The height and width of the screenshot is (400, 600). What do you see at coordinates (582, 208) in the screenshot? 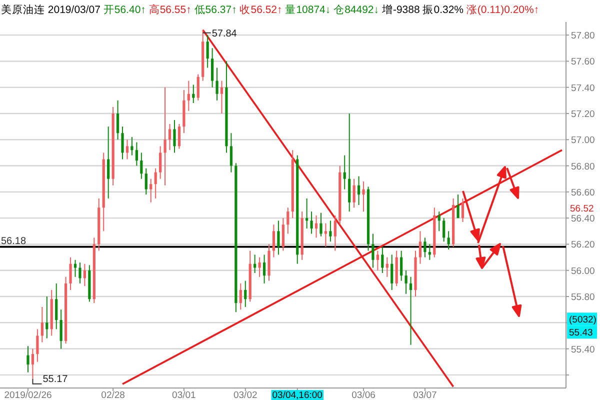
I see `text: 56.52` at bounding box center [582, 208].